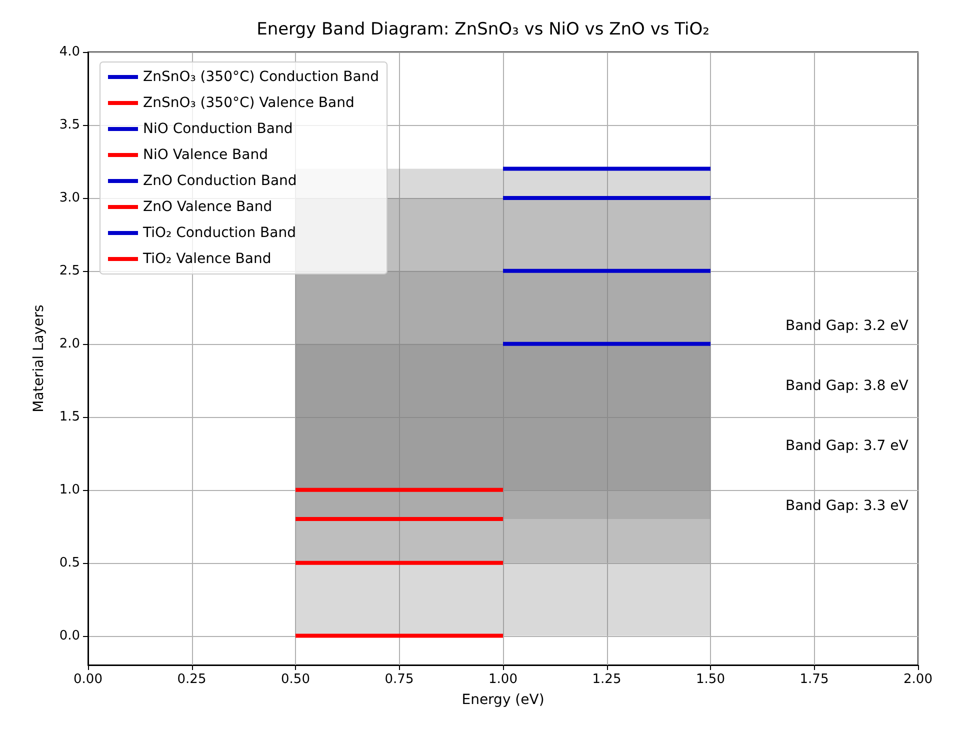 Image resolution: width=968 pixels, height=733 pixels. I want to click on y-tick-label: 1.5, so click(69, 416).